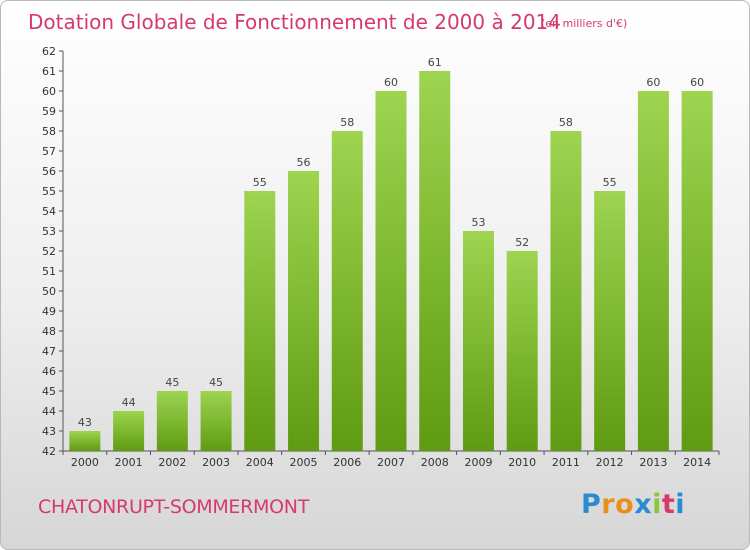 The image size is (750, 550). I want to click on x-tick-label: 2007, so click(391, 462).